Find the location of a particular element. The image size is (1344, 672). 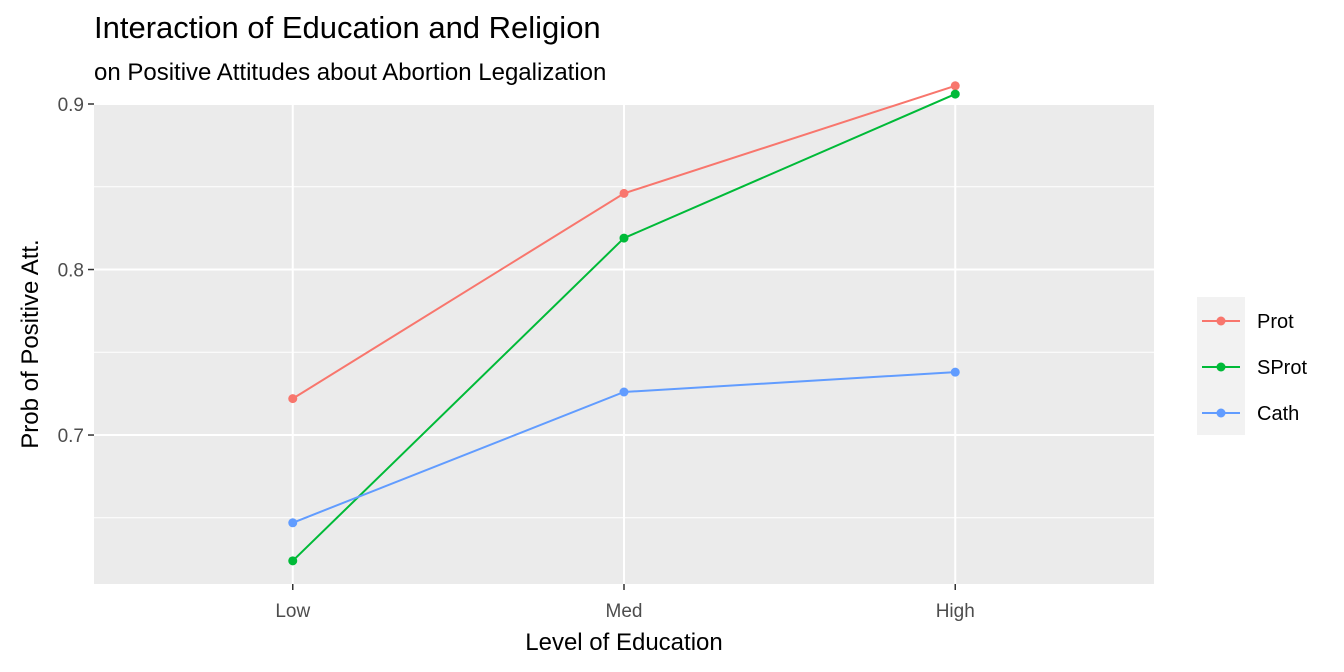

legend-label-sprot: SProt is located at coordinates (1282, 368).